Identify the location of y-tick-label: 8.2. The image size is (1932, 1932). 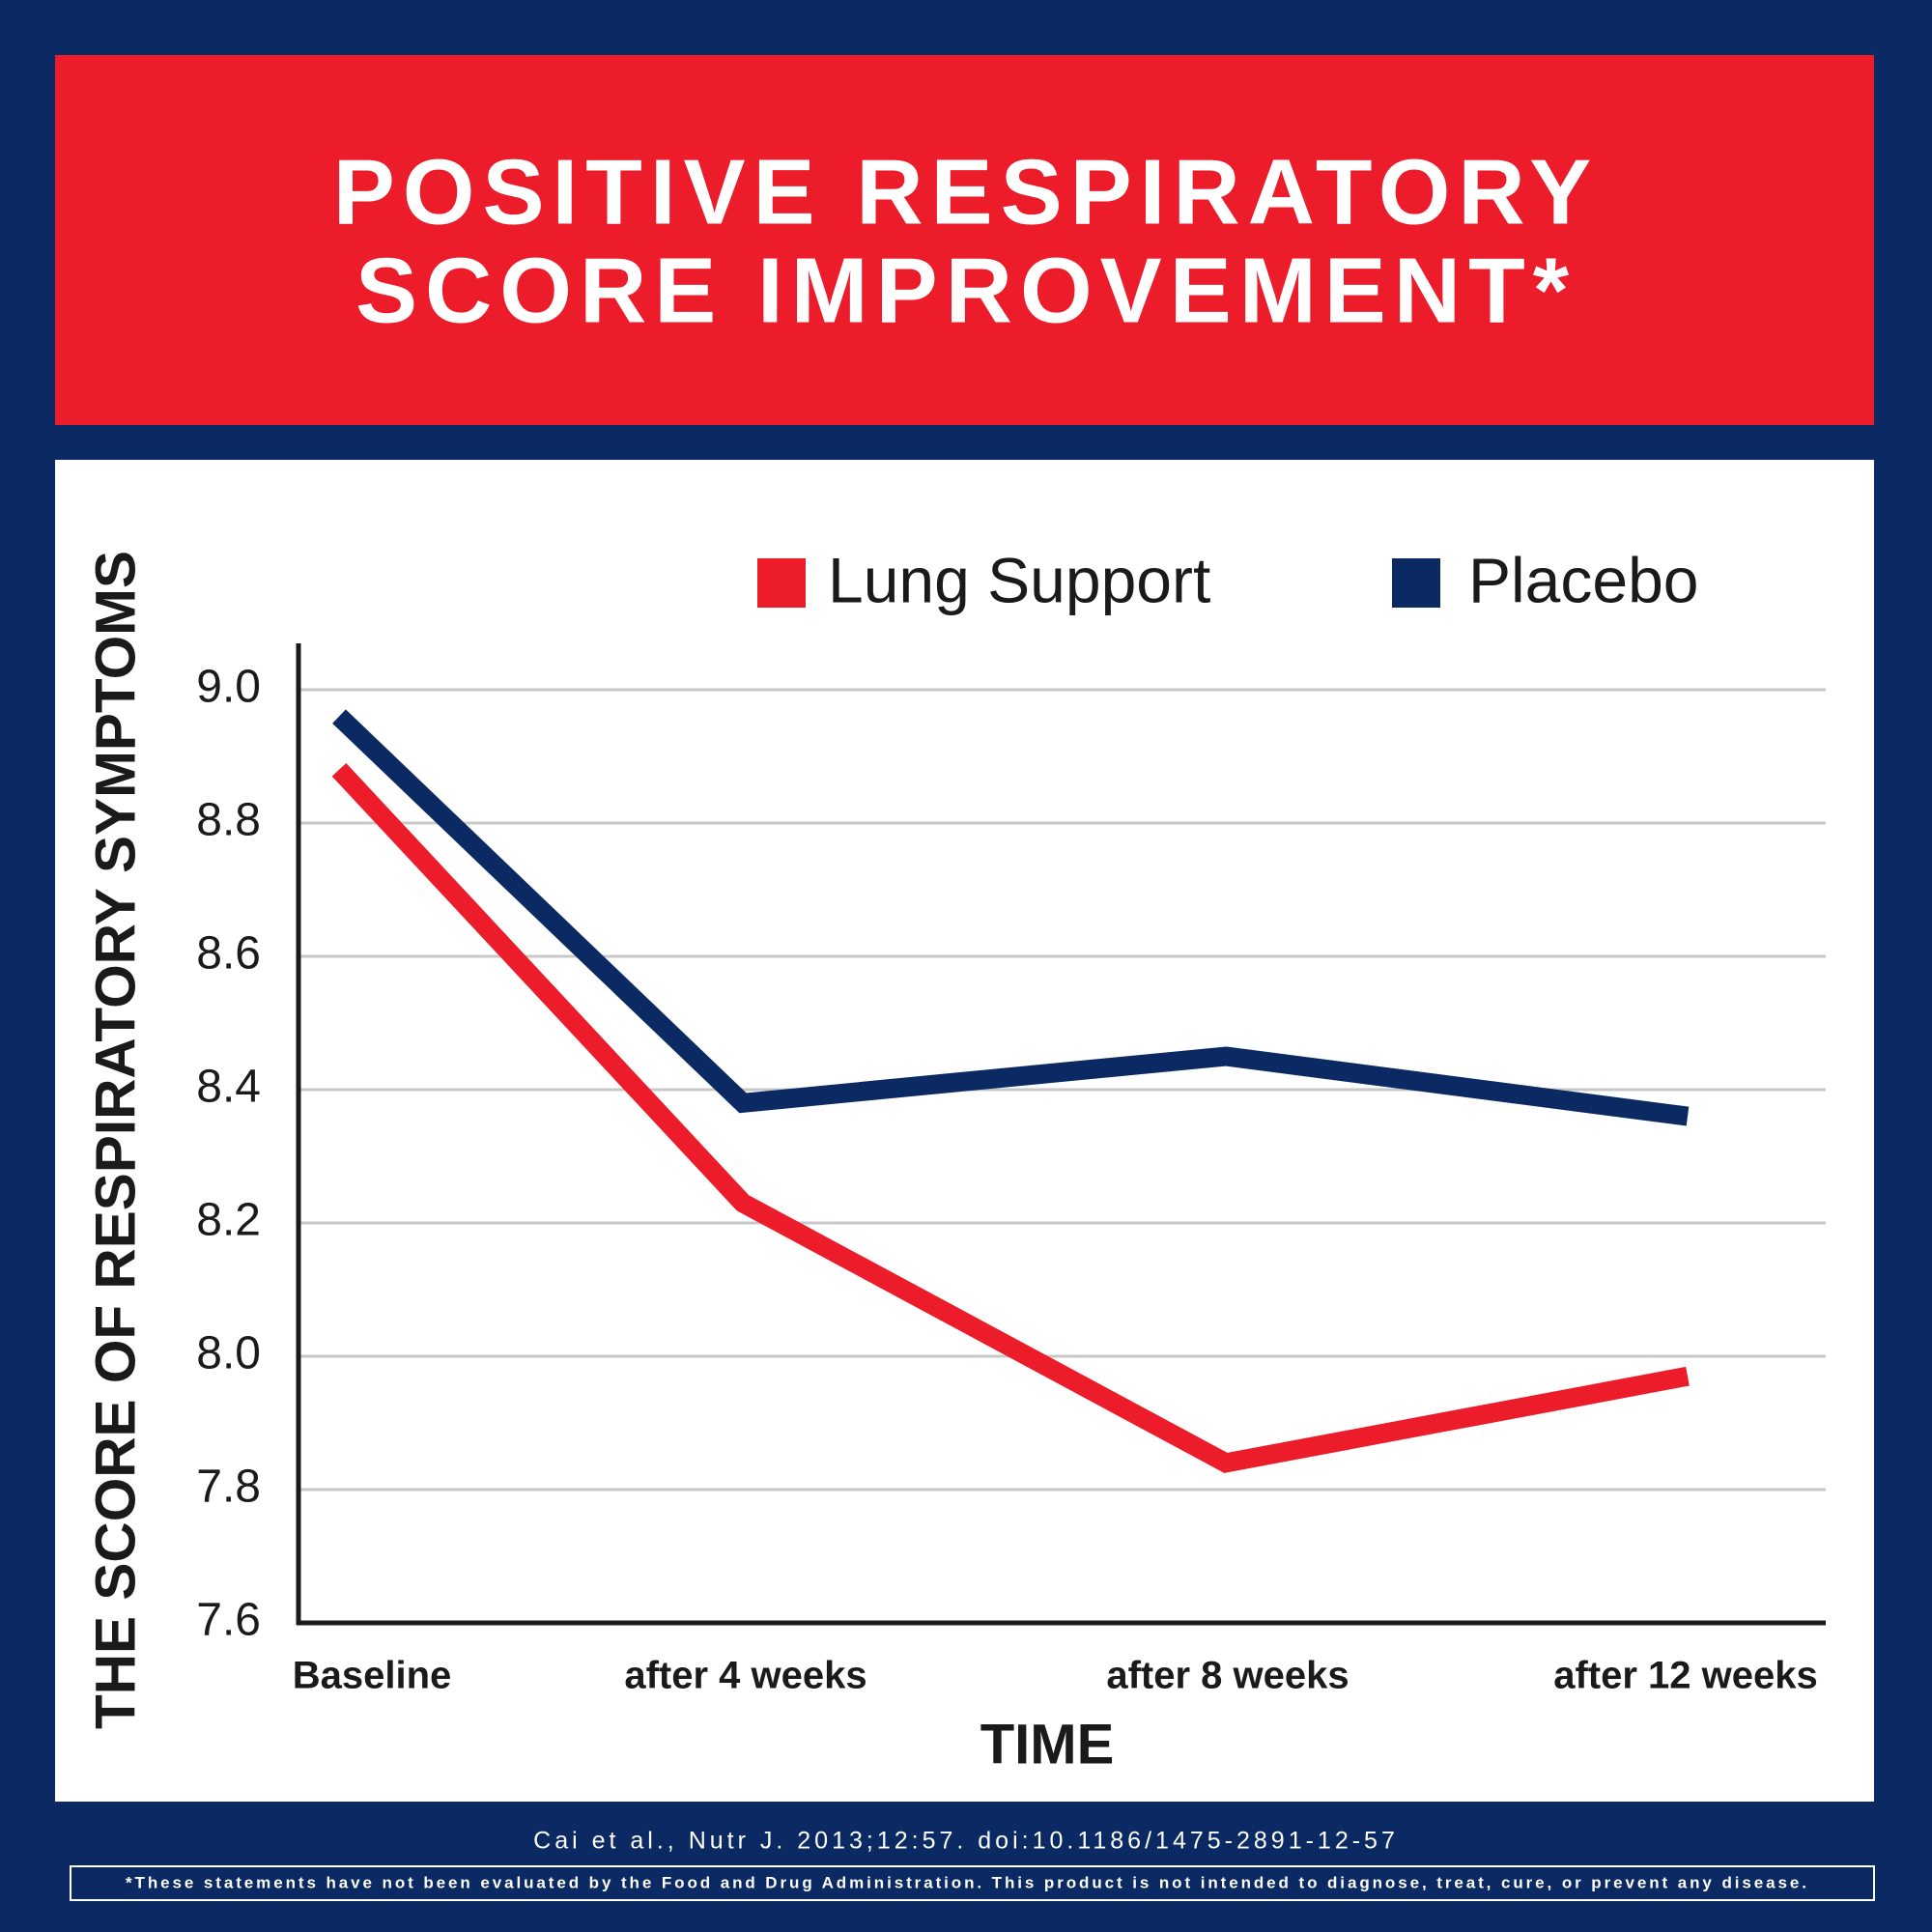
(228, 1220).